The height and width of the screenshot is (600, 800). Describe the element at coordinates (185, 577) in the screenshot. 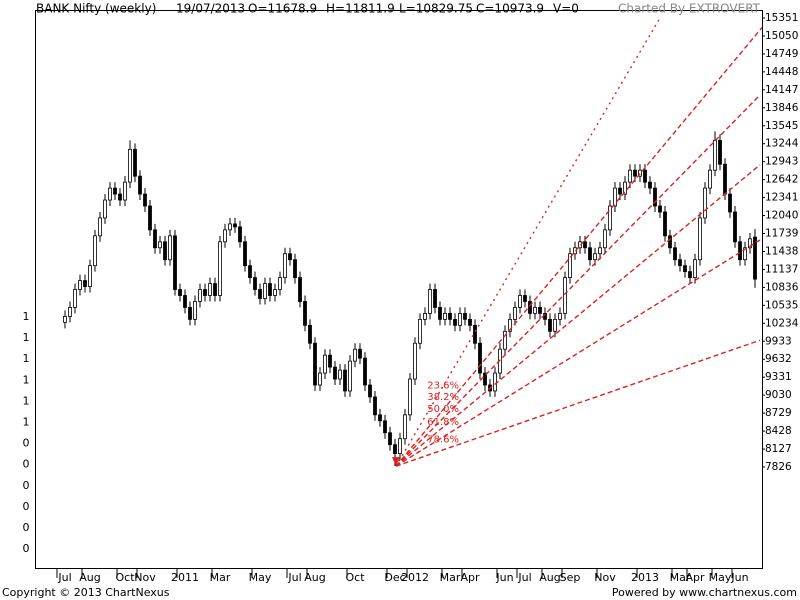

I see `x-tick-label: 2011` at that location.